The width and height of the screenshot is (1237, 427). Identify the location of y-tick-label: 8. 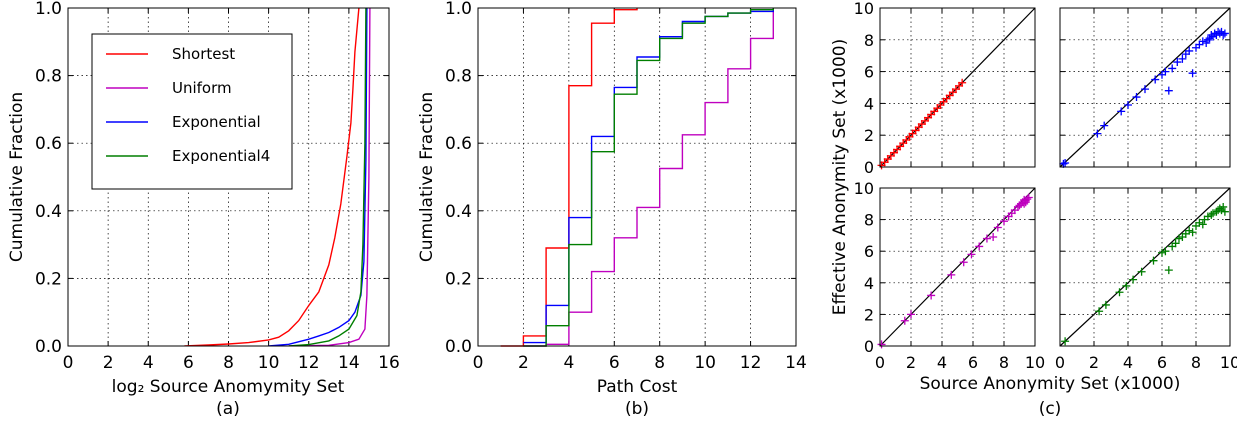
(869, 40).